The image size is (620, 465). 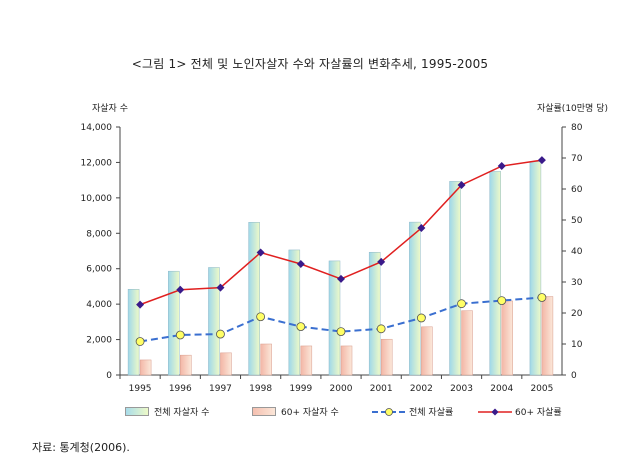 I want to click on y-right-tick-label: 0, so click(x=574, y=376).